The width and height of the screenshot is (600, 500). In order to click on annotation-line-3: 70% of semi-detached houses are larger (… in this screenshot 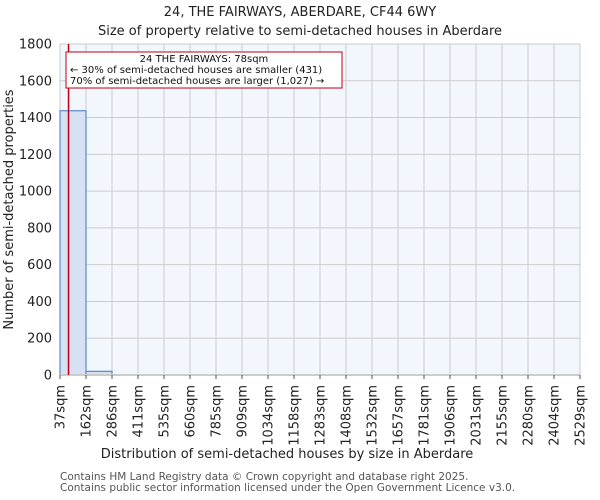, I will do `click(197, 81)`.